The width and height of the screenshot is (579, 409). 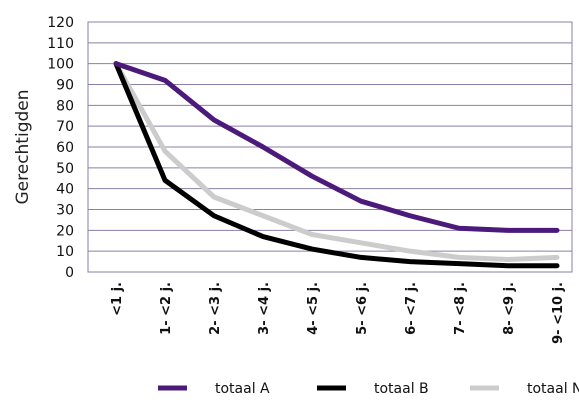 I want to click on x-tick-label: 9- <10 j., so click(x=558, y=313).